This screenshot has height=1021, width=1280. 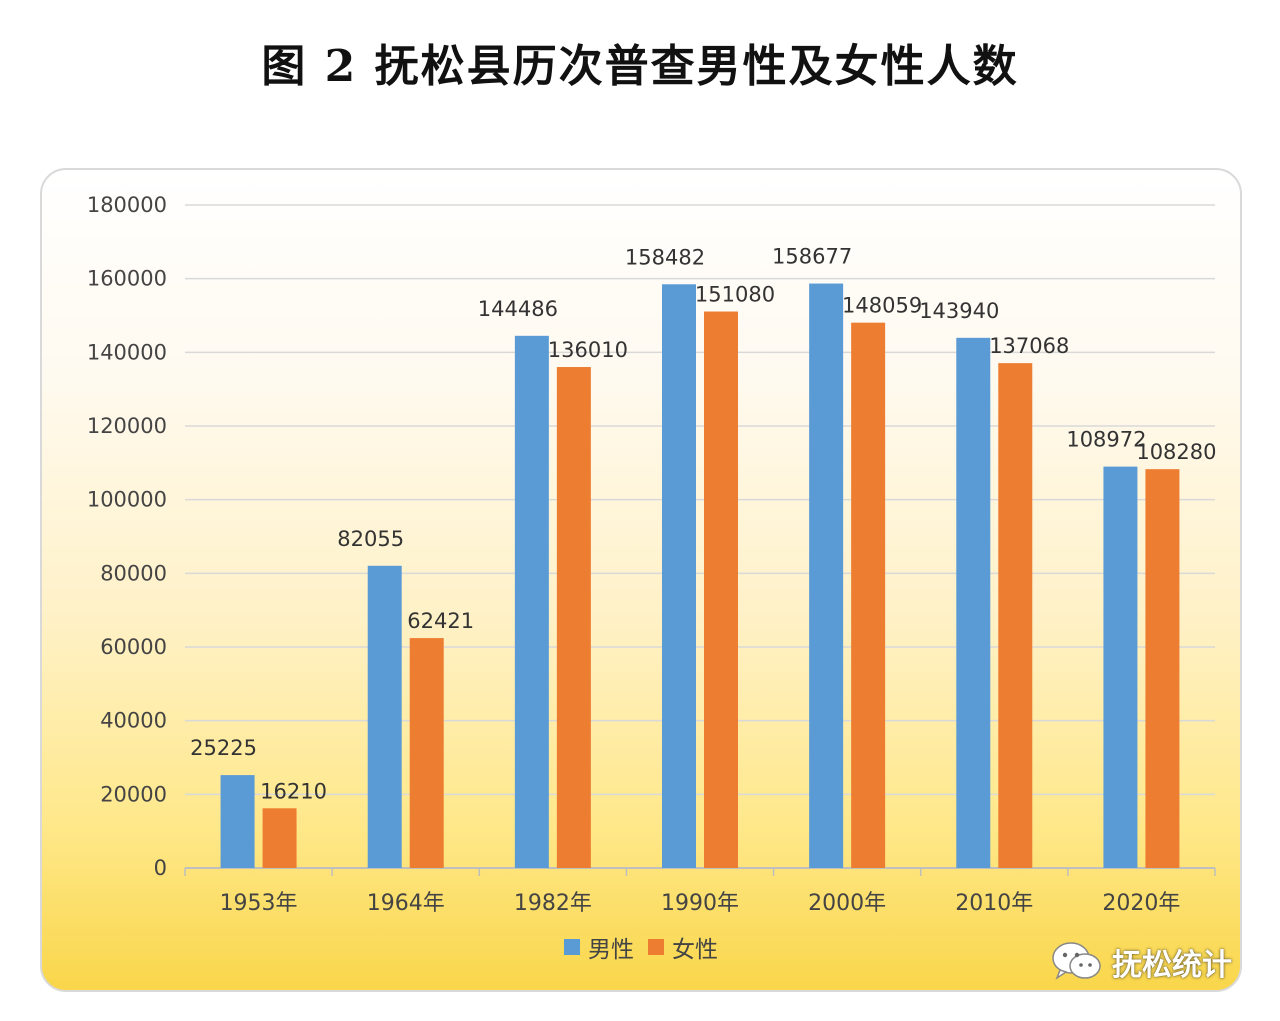 What do you see at coordinates (406, 903) in the screenshot?
I see `x-tick-label: 1964年` at bounding box center [406, 903].